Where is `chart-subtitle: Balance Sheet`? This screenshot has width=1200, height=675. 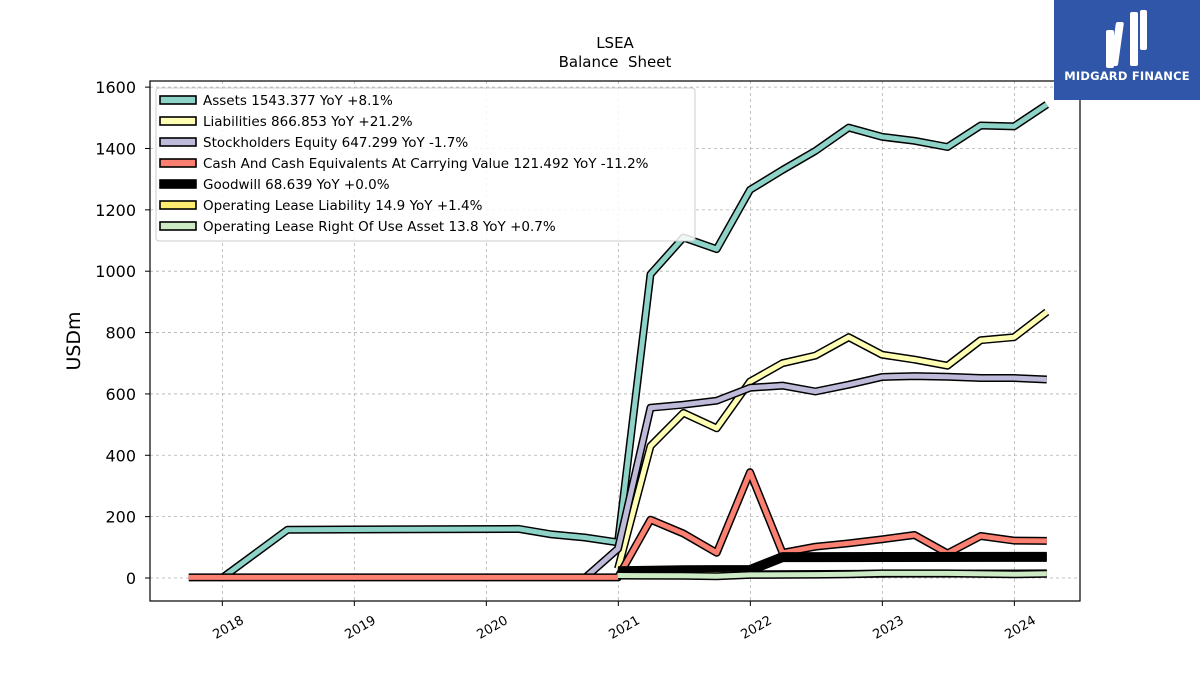
chart-subtitle: Balance Sheet is located at coordinates (615, 62).